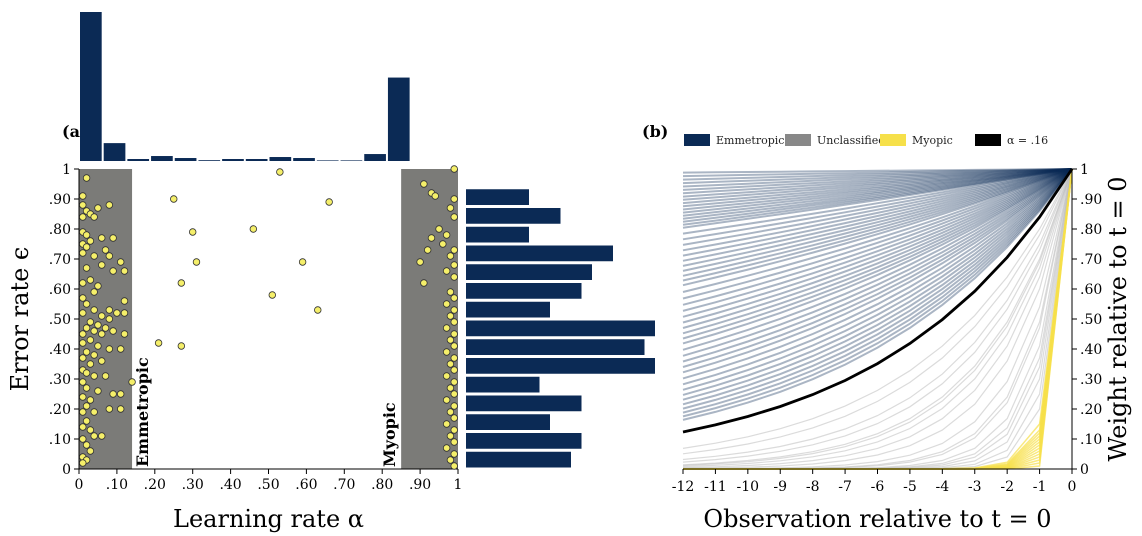 This screenshot has width=1142, height=536. Describe the element at coordinates (79, 485) in the screenshot. I see `x-tick-label: 0` at that location.